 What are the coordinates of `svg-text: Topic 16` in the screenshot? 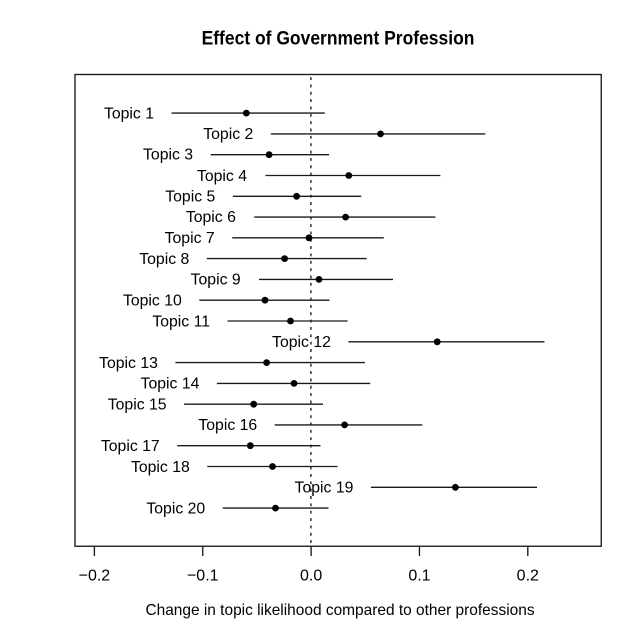 It's located at (227, 425).